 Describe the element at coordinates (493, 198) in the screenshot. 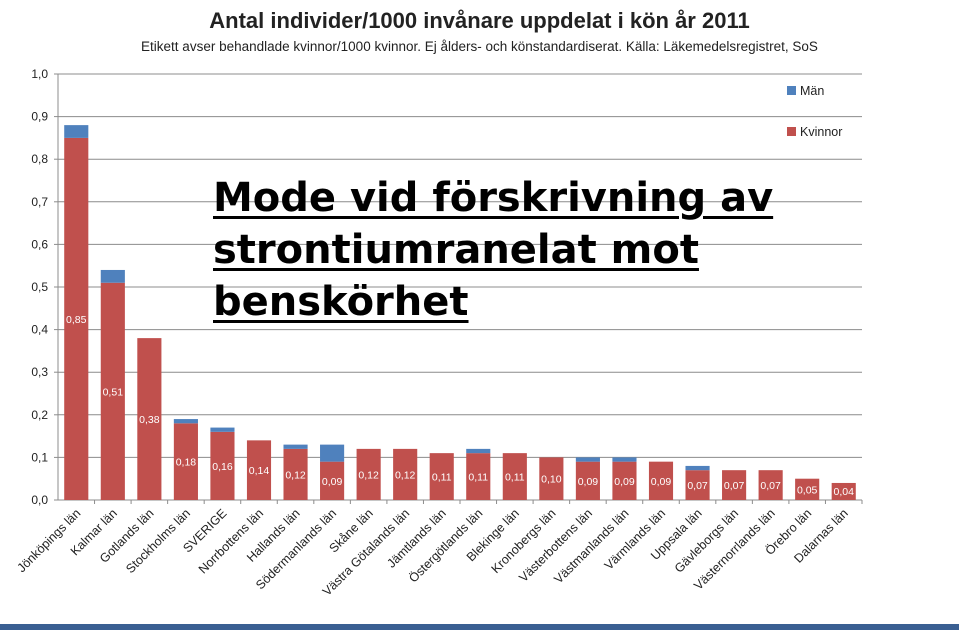

I see `overlay-line-1: Mode vid förskrivning av` at that location.